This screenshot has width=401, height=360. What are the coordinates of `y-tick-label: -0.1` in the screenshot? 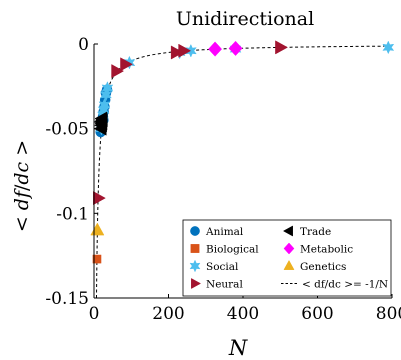 It's located at (72, 214).